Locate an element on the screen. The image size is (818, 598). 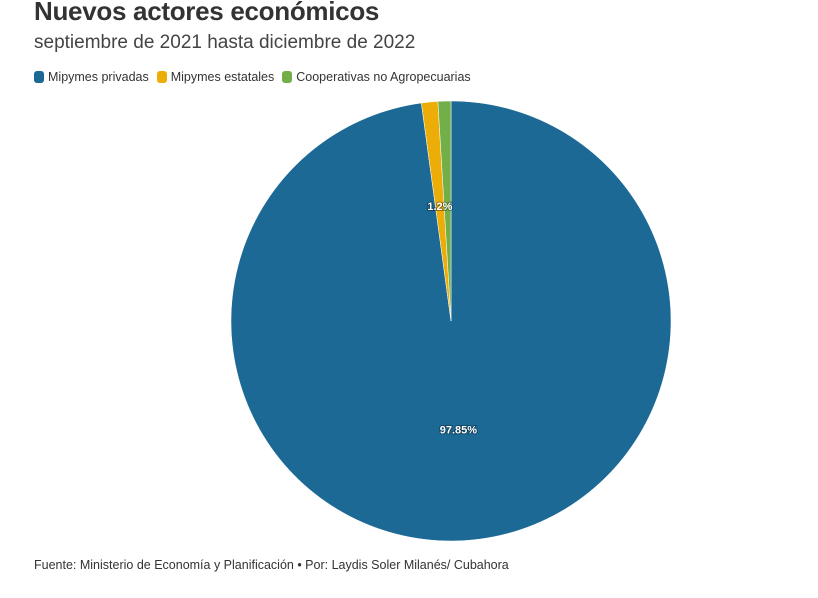
legend-item-cooperativas: Cooperativas no Agropecuarias is located at coordinates (376, 77).